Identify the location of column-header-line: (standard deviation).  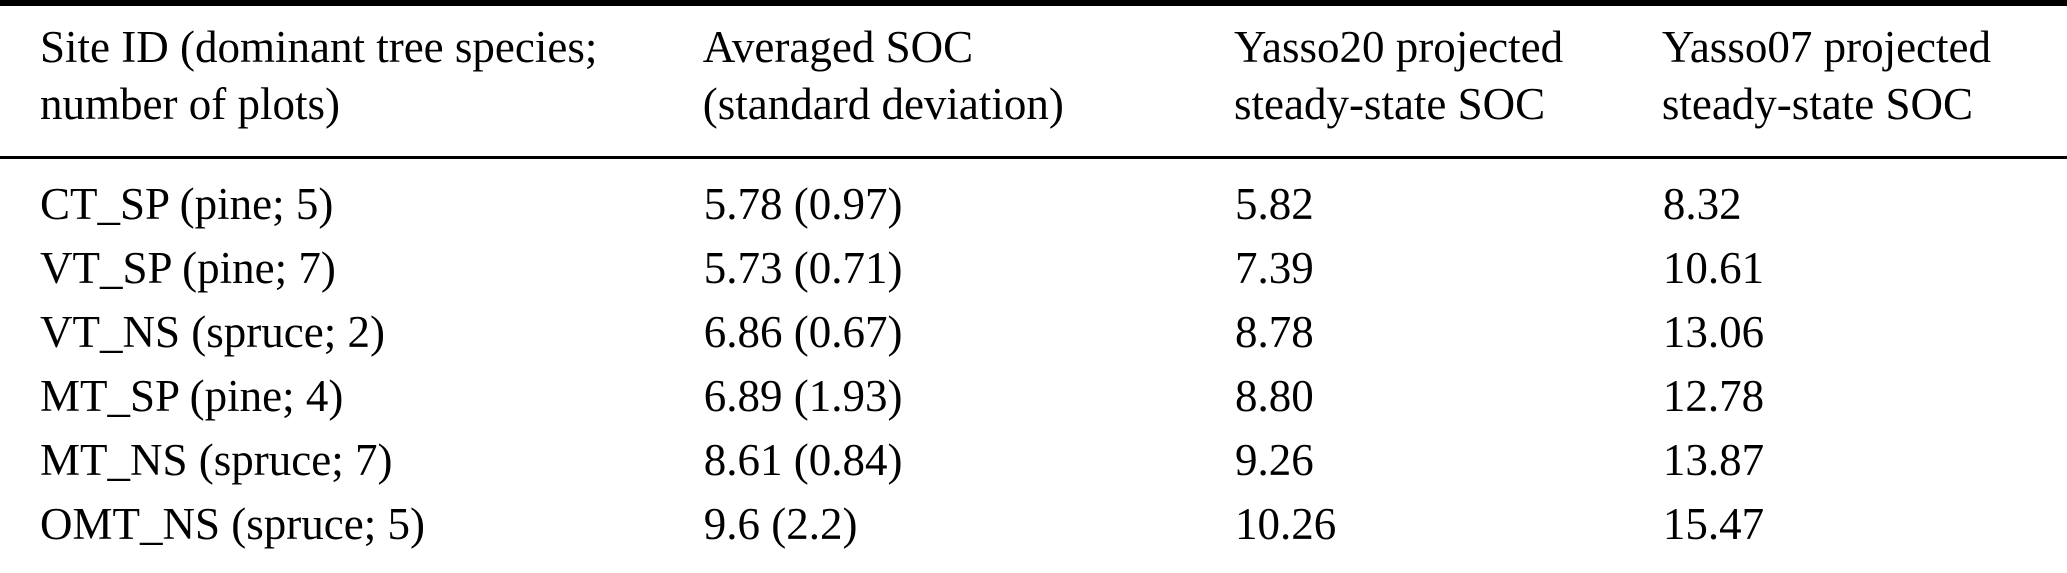
(883, 104).